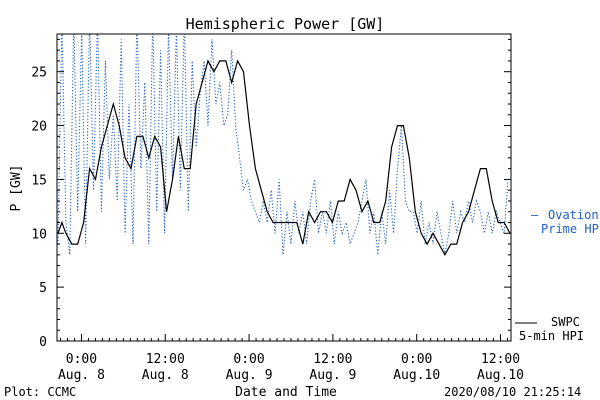 The image size is (600, 400). What do you see at coordinates (249, 375) in the screenshot?
I see `x-tick-label-date-2: Aug. 9` at bounding box center [249, 375].